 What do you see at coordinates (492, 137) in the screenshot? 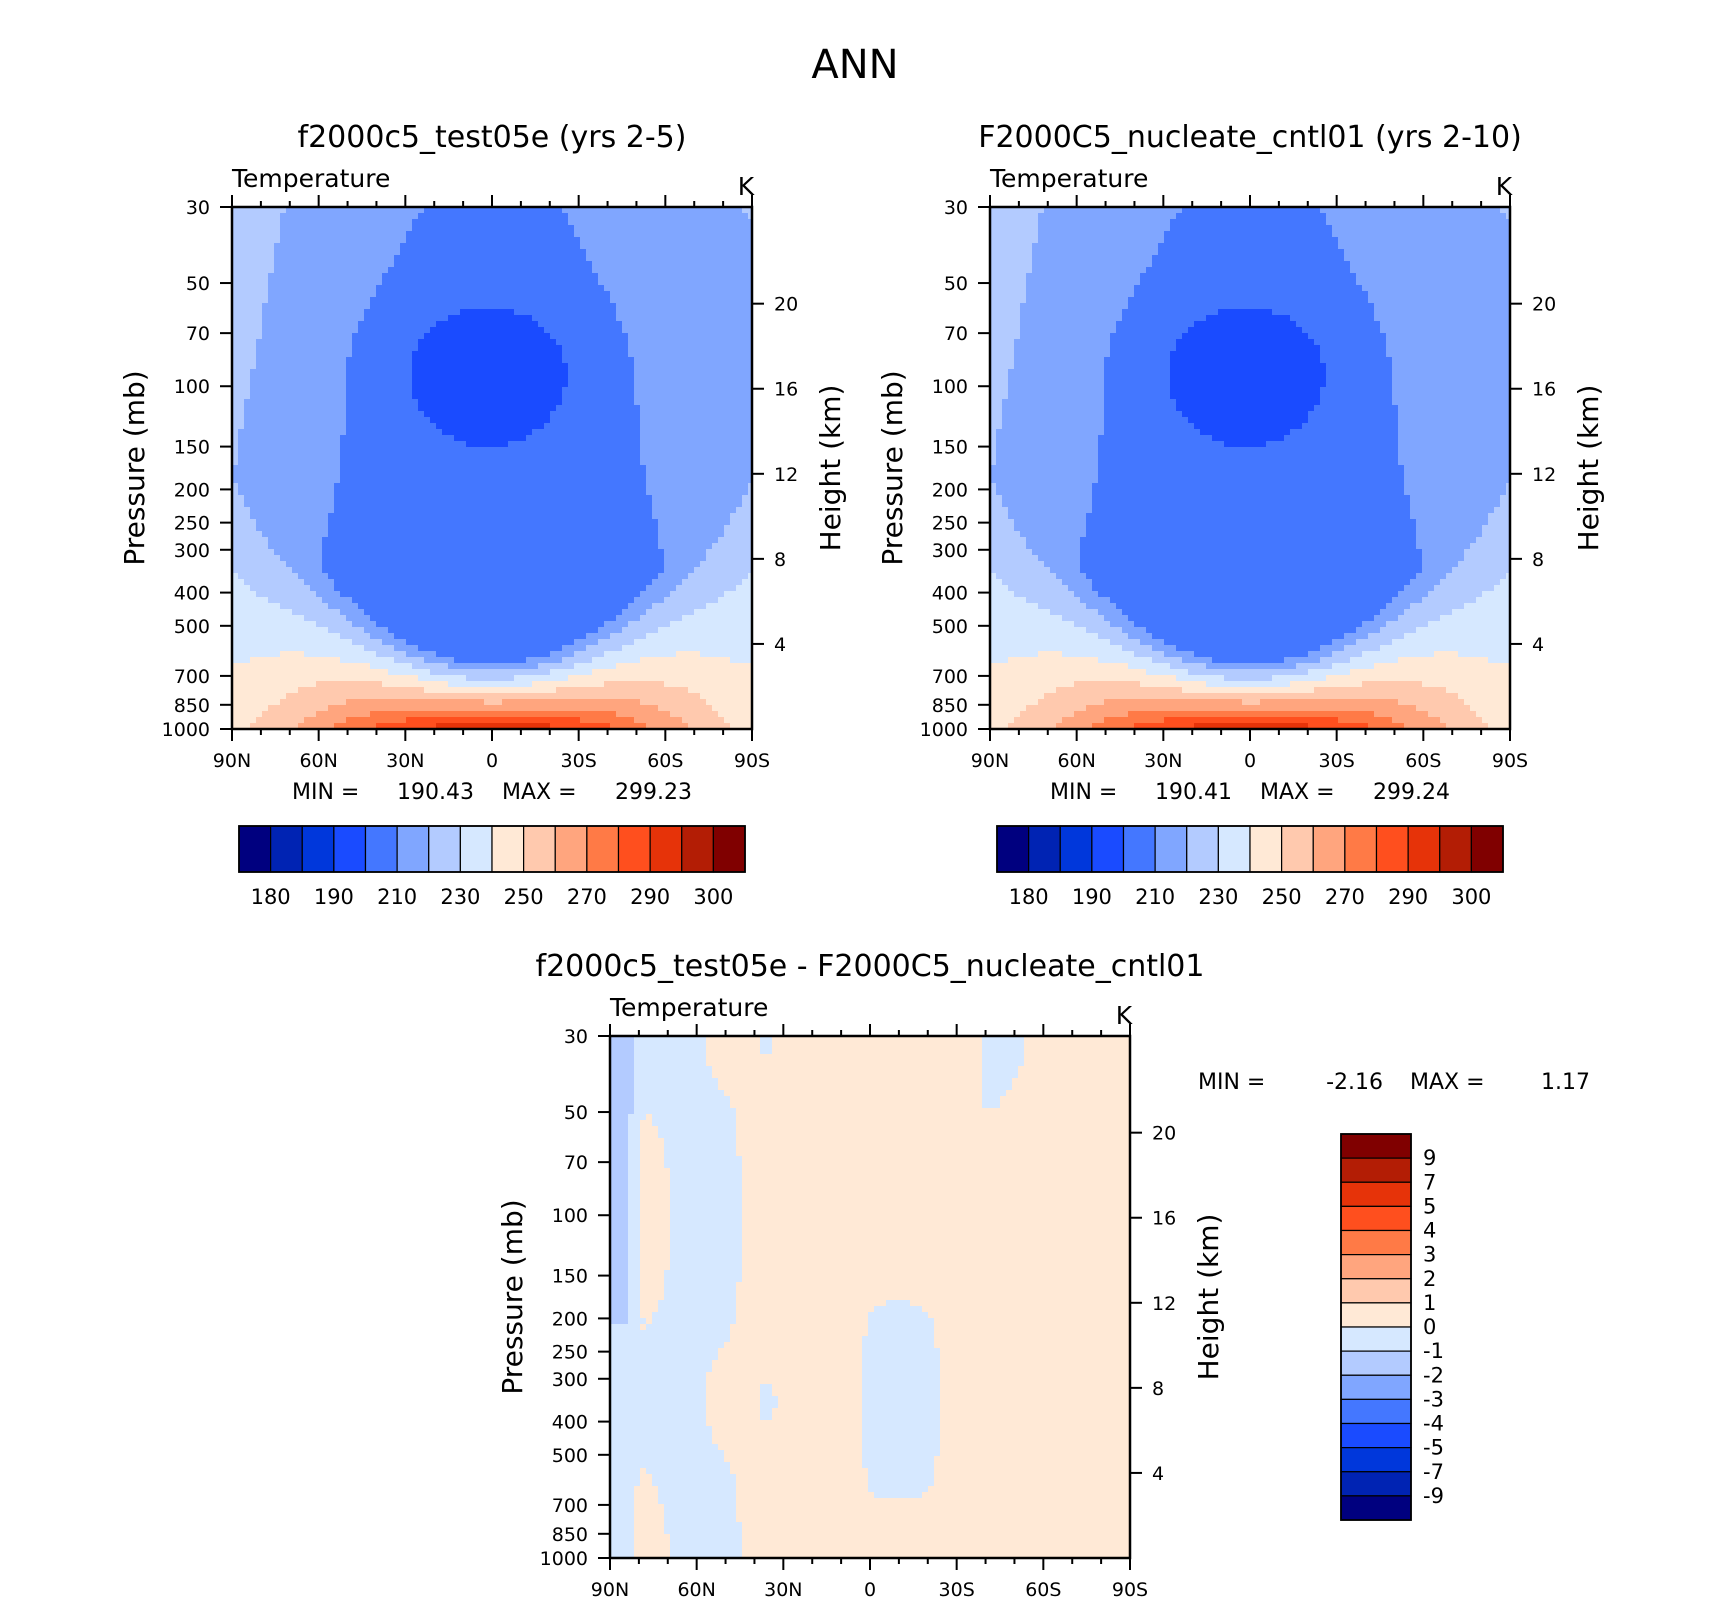
I see `panel-title: f2000c5_test05e (yrs 2-5)` at bounding box center [492, 137].